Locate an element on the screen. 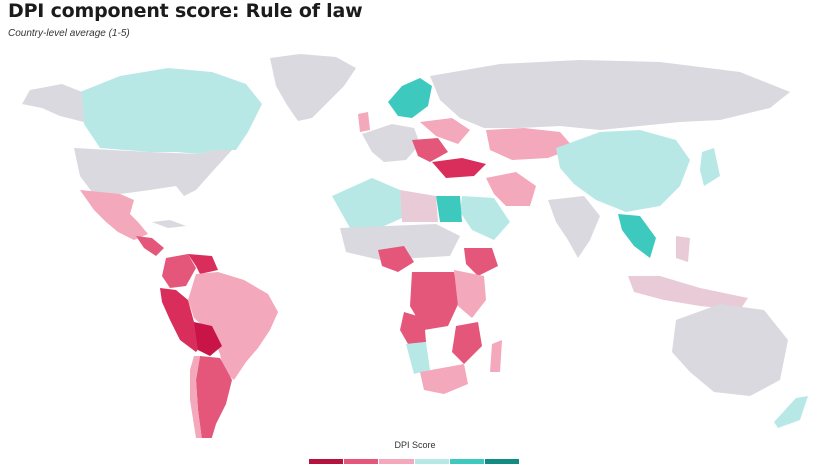  region-italy-balkans is located at coordinates (430, 150).